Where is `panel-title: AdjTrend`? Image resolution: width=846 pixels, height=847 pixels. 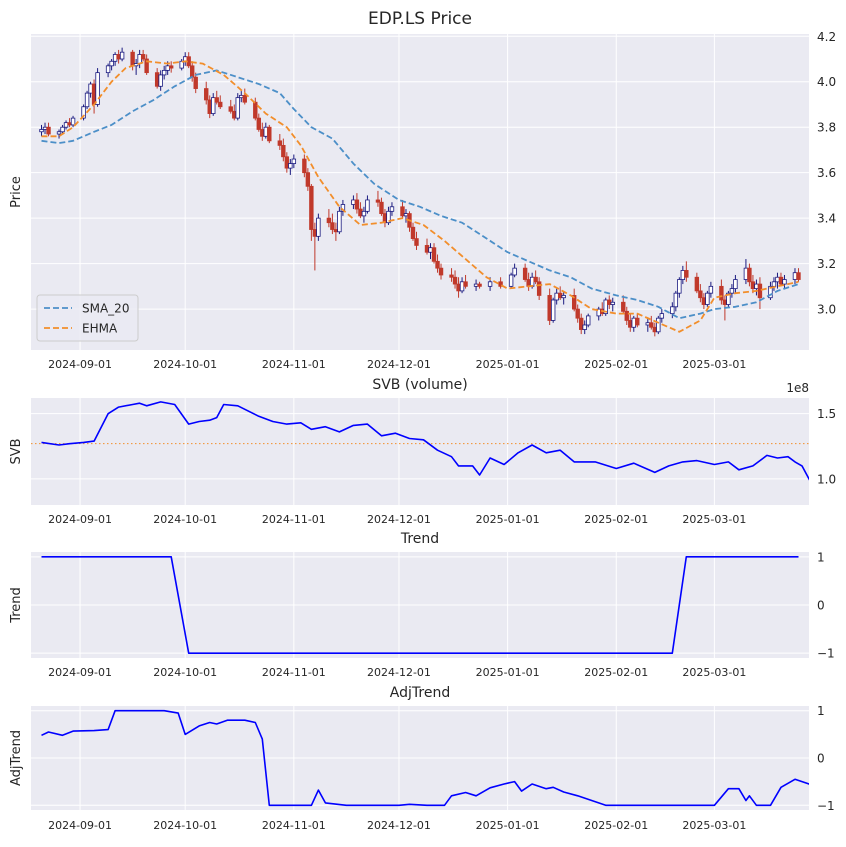
panel-title: AdjTrend is located at coordinates (420, 693).